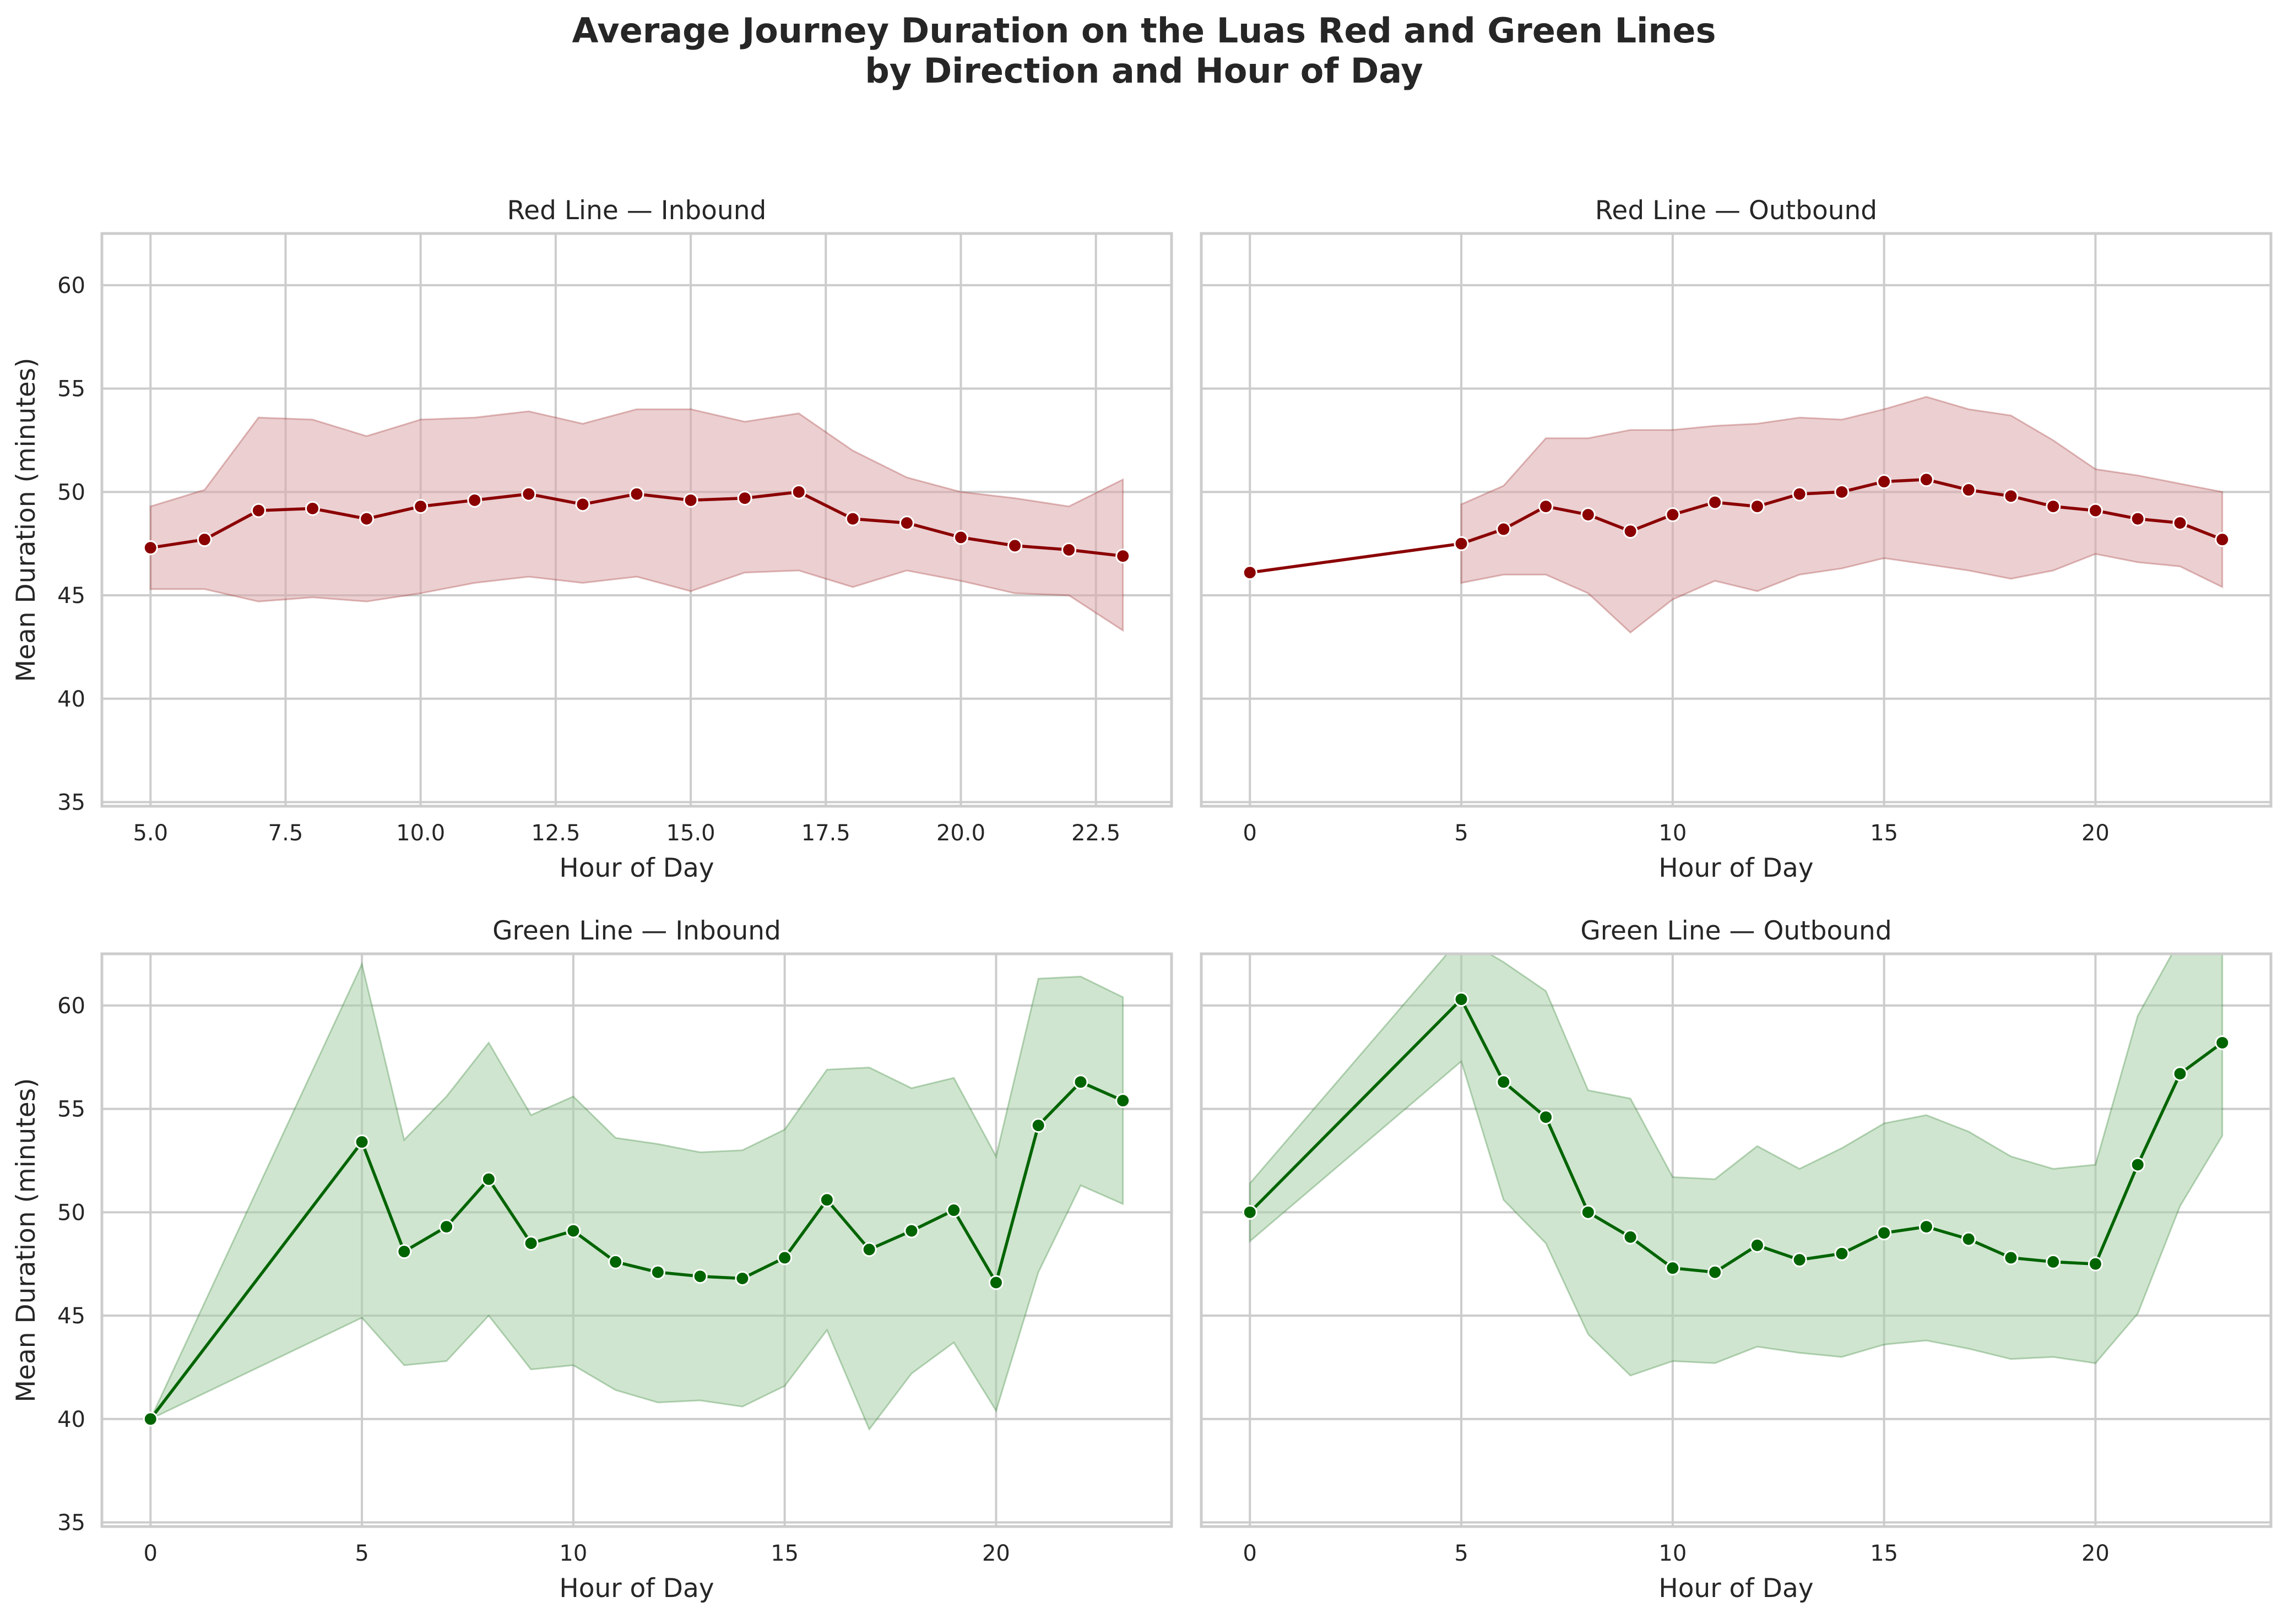 The height and width of the screenshot is (1624, 2288). I want to click on figure-title-line-2: by Direction and Hour of Day, so click(1144, 71).